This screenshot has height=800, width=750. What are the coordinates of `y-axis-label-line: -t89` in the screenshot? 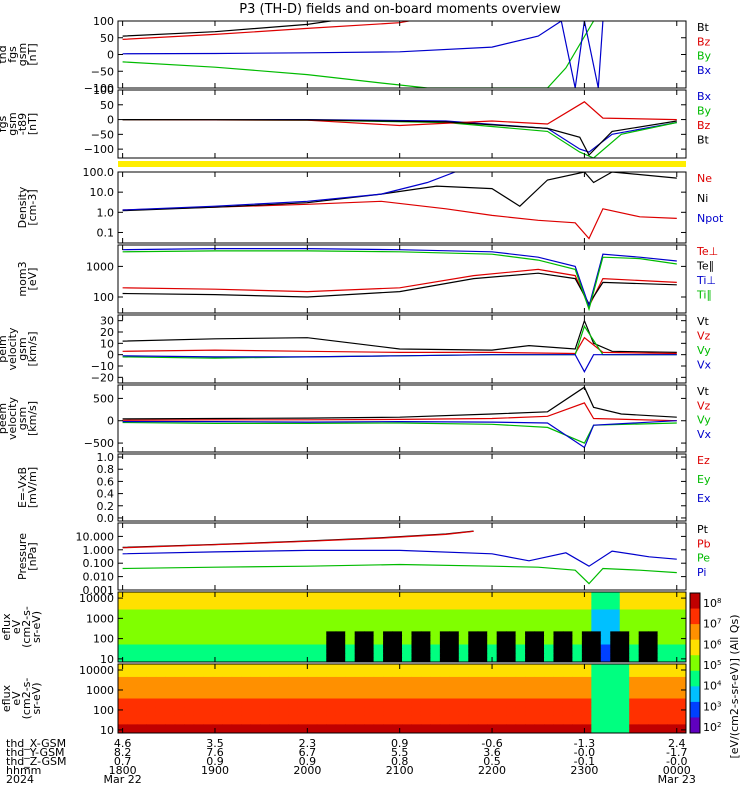 It's located at (22, 124).